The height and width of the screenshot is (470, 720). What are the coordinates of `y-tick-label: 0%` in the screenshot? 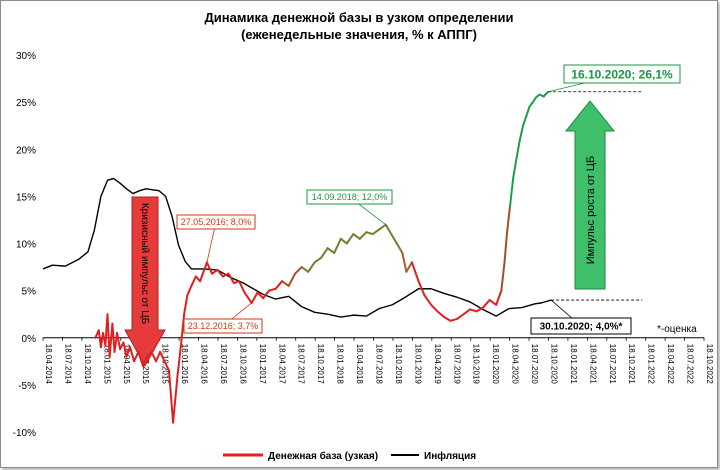 It's located at (29, 339).